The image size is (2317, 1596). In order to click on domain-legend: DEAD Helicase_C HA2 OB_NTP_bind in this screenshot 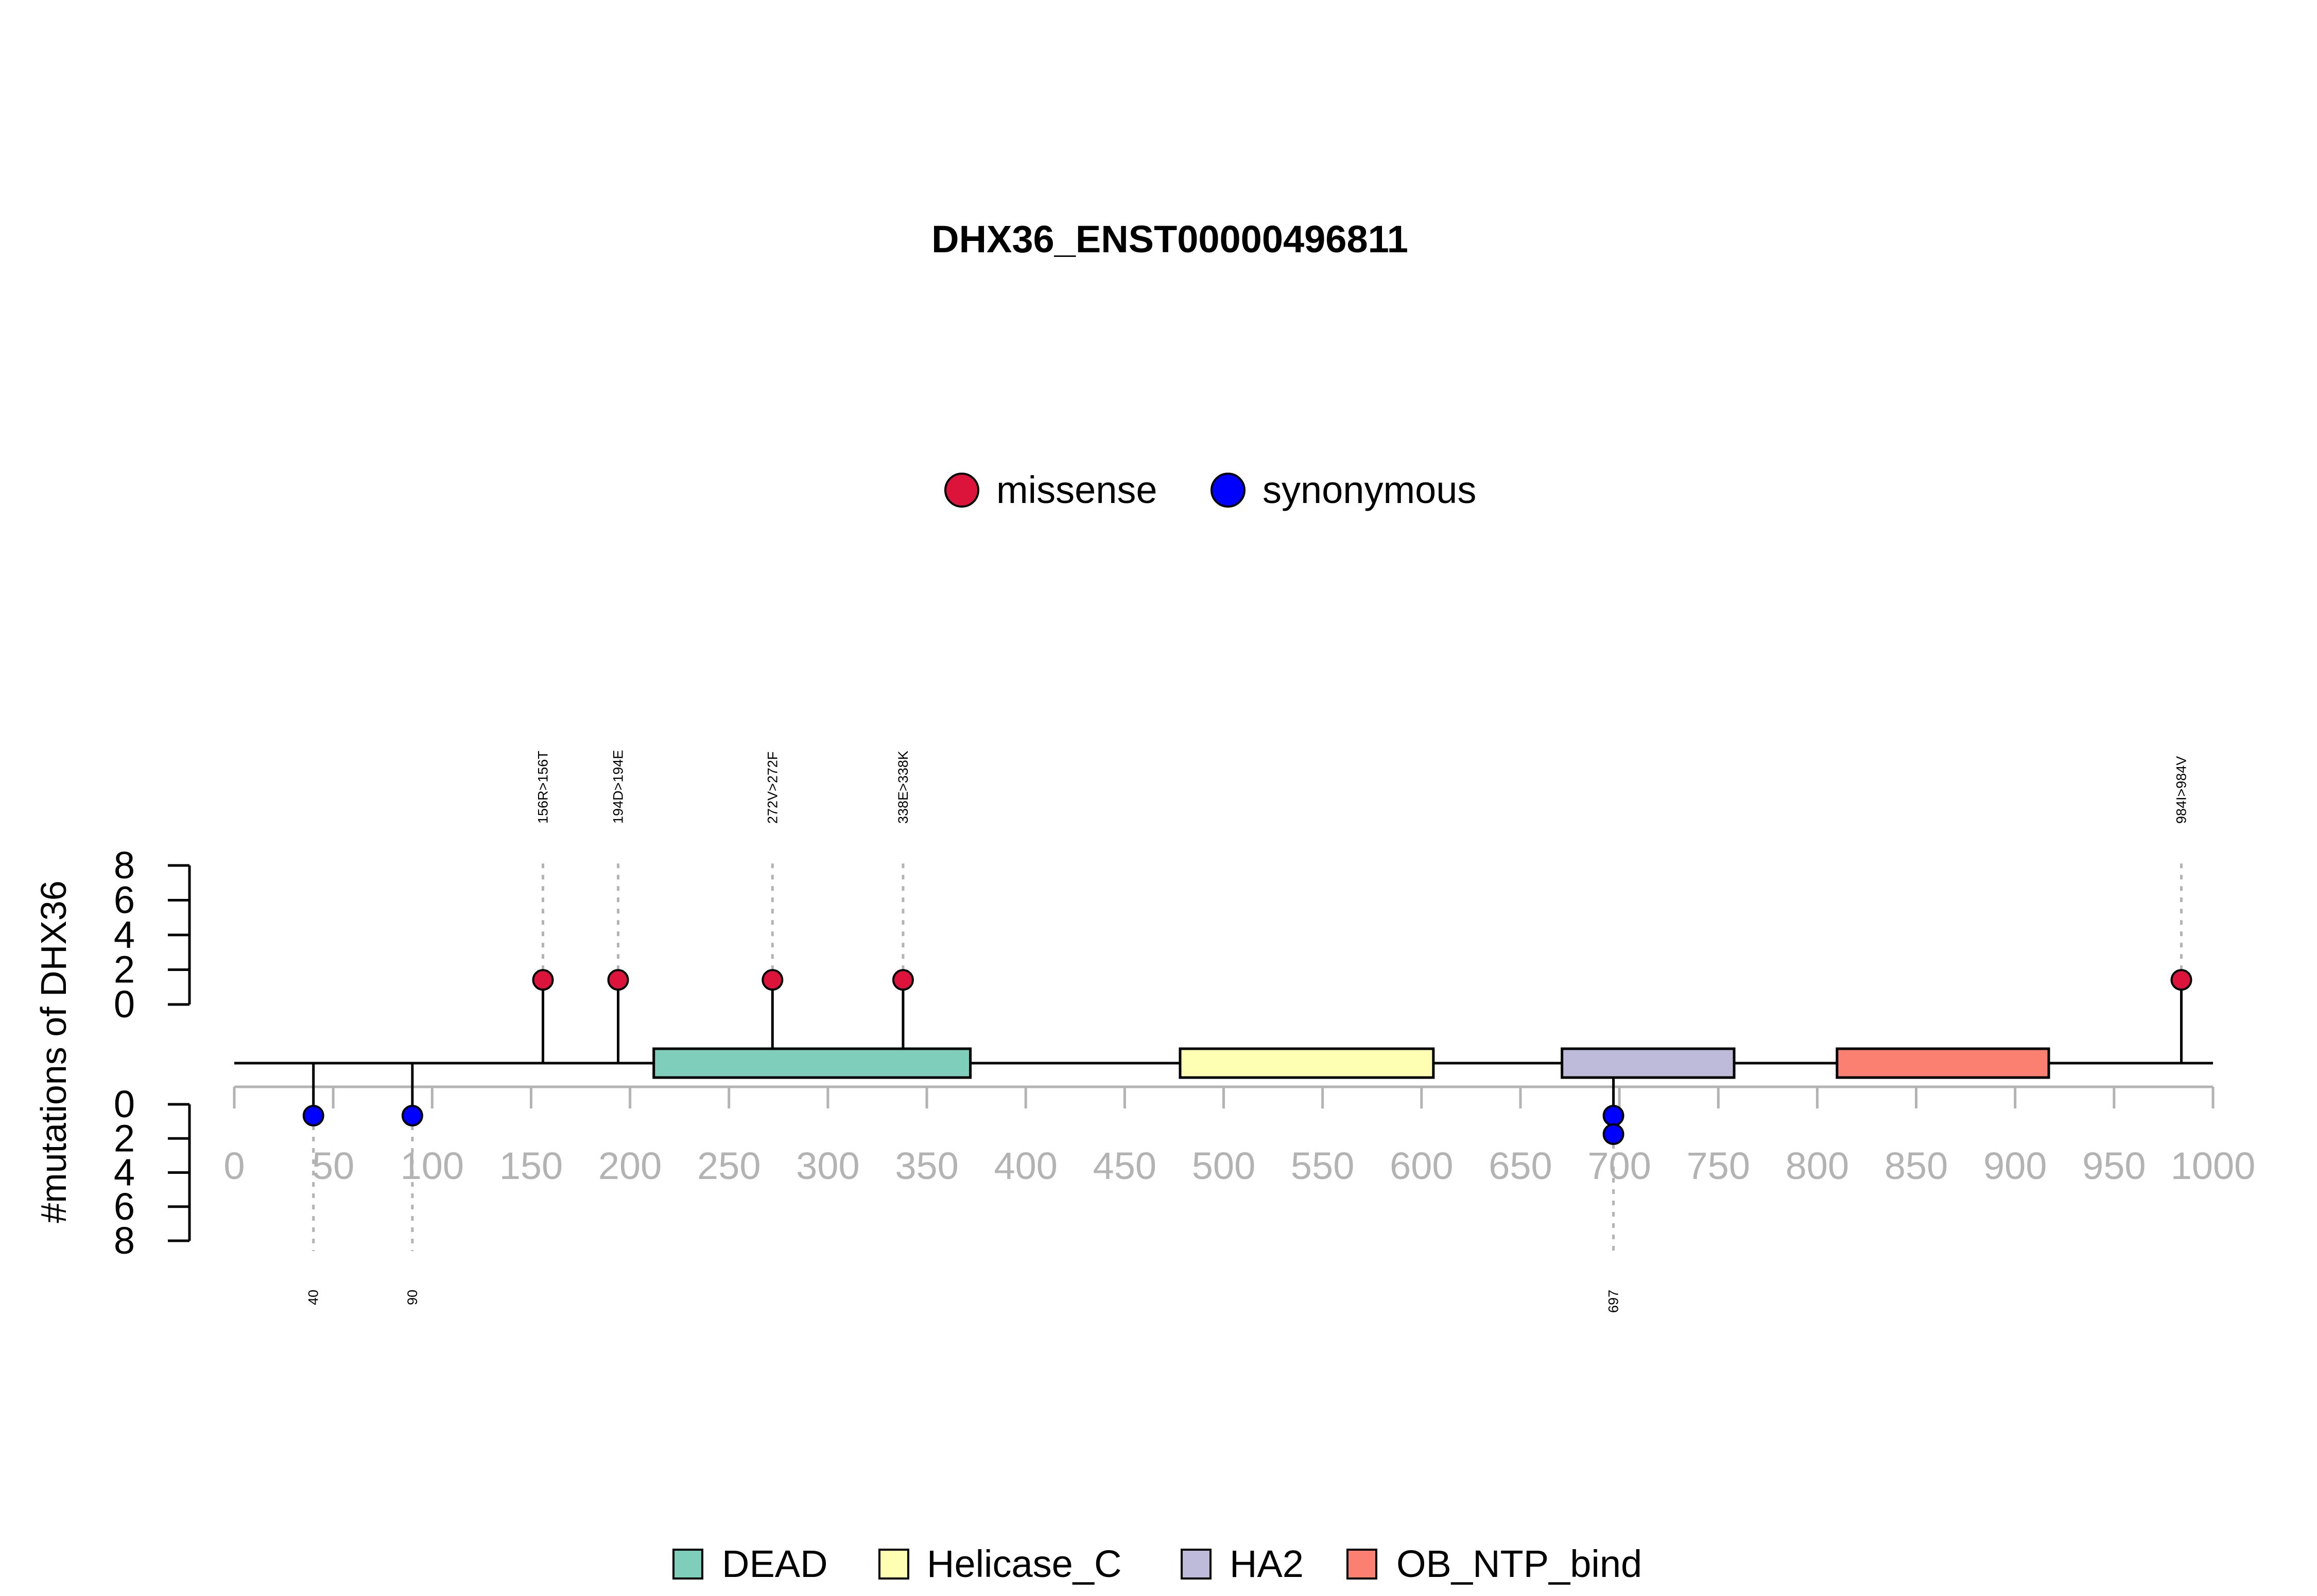, I will do `click(1157, 1564)`.